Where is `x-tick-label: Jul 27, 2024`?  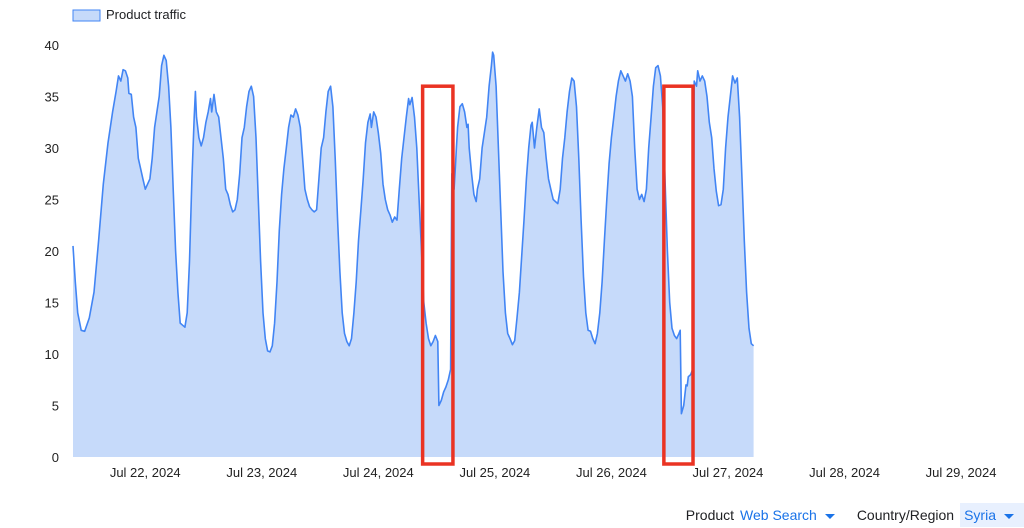
x-tick-label: Jul 27, 2024 is located at coordinates (728, 472).